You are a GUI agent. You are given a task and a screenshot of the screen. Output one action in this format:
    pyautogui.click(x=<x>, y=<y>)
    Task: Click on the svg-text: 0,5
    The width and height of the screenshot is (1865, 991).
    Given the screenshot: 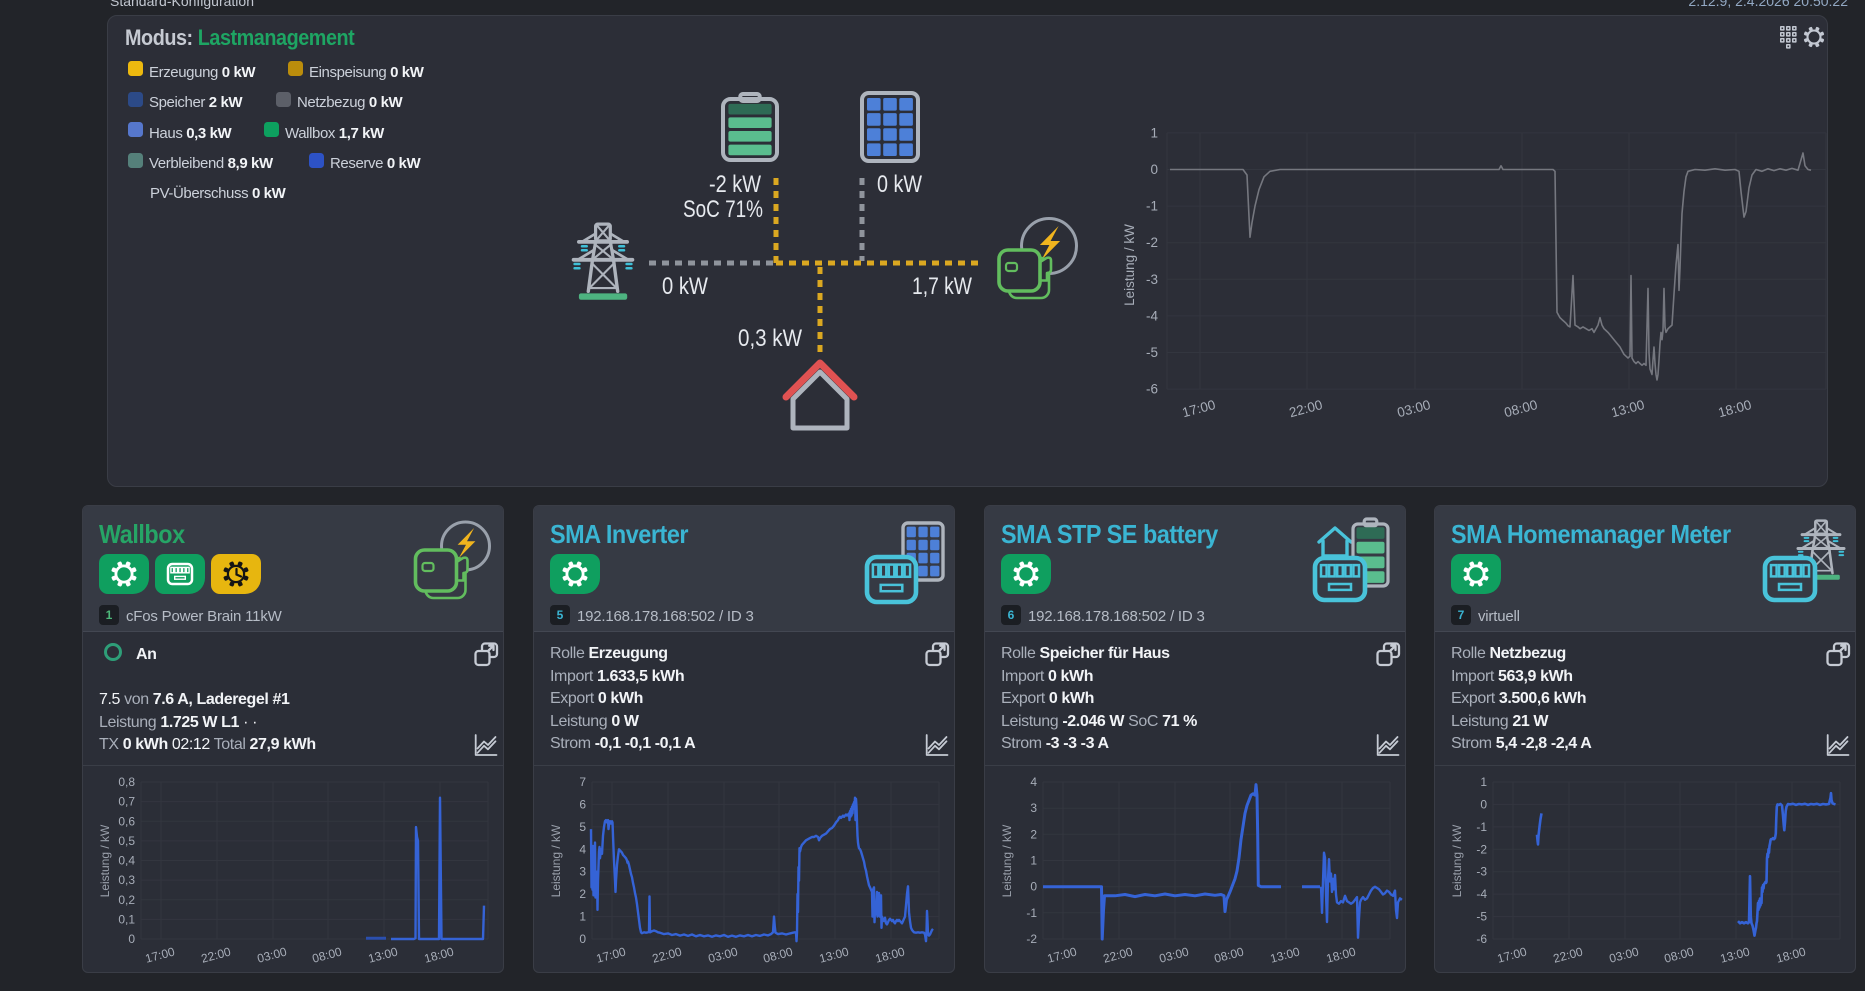 What is the action you would take?
    pyautogui.click(x=126, y=841)
    